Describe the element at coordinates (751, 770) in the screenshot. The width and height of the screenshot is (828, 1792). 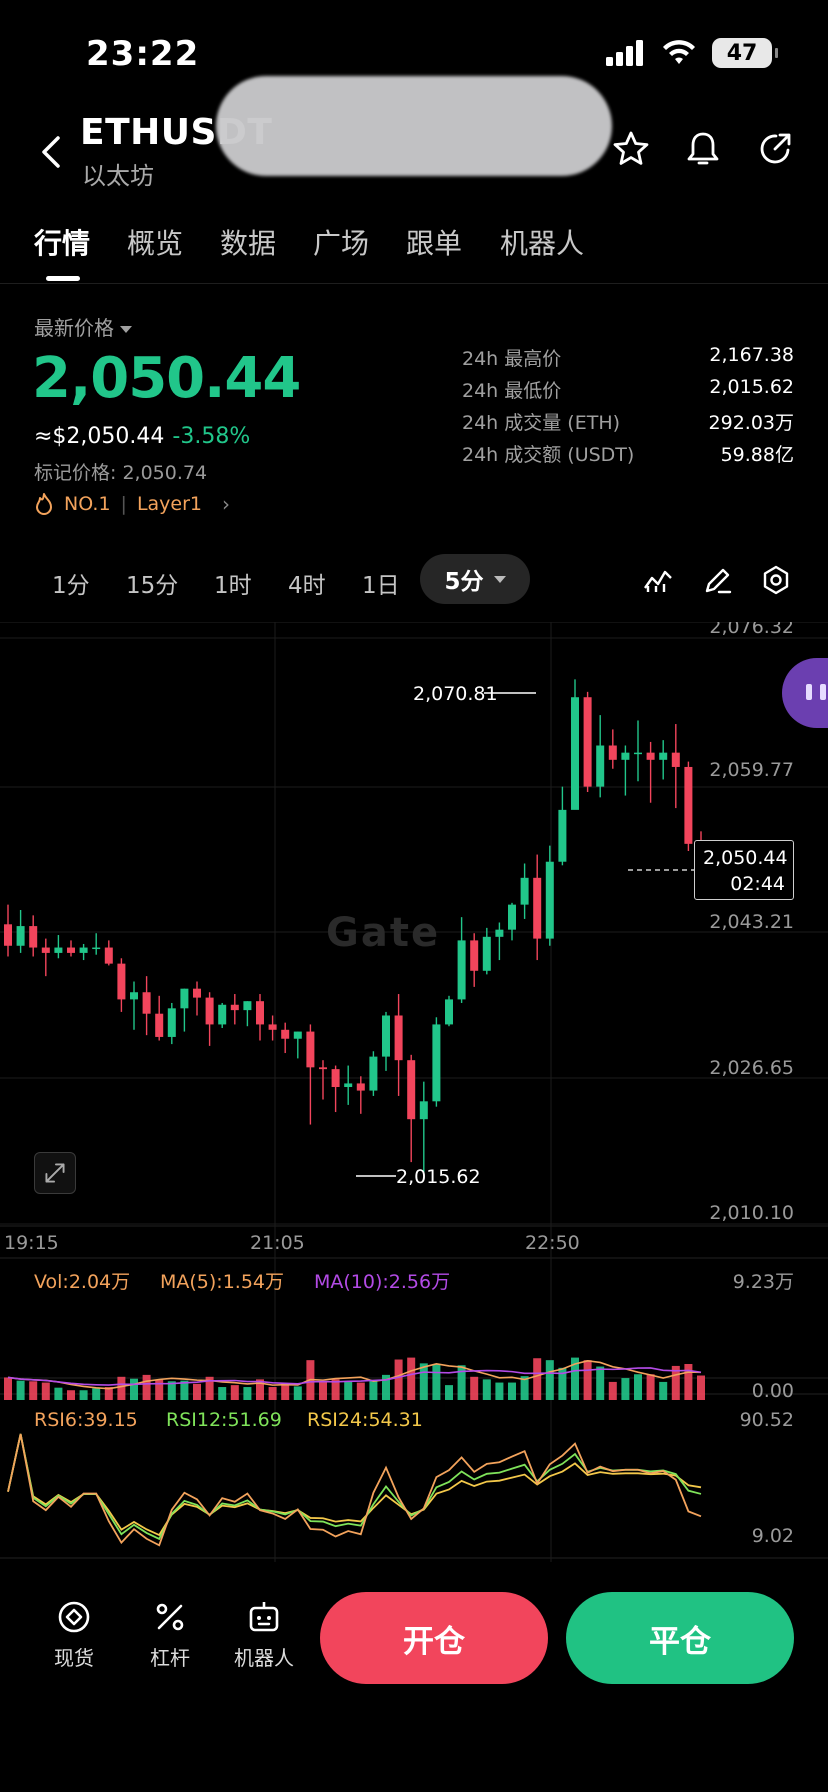
I see `price-axis-label: 2,059.77` at that location.